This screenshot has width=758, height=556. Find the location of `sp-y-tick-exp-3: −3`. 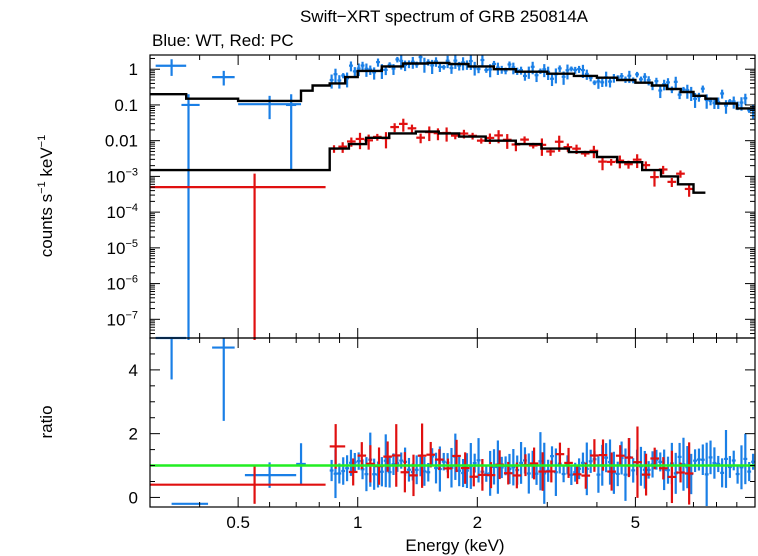

sp-y-tick-exp-3: −3 is located at coordinates (131, 172).